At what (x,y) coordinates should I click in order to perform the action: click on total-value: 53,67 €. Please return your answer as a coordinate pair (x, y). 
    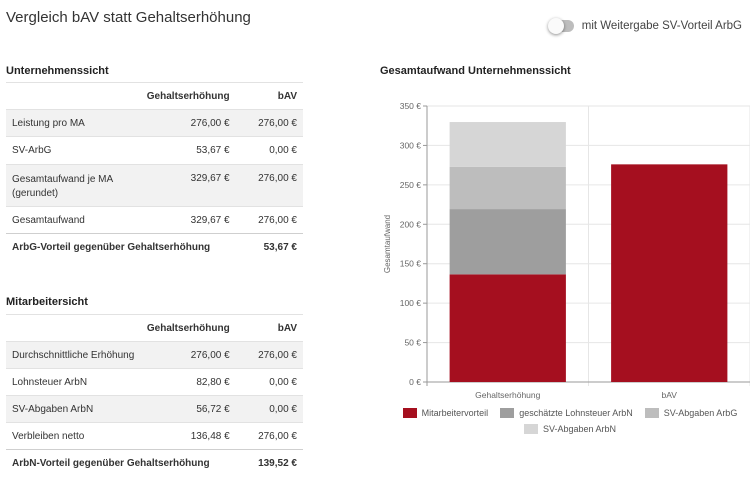
    Looking at the image, I should click on (269, 247).